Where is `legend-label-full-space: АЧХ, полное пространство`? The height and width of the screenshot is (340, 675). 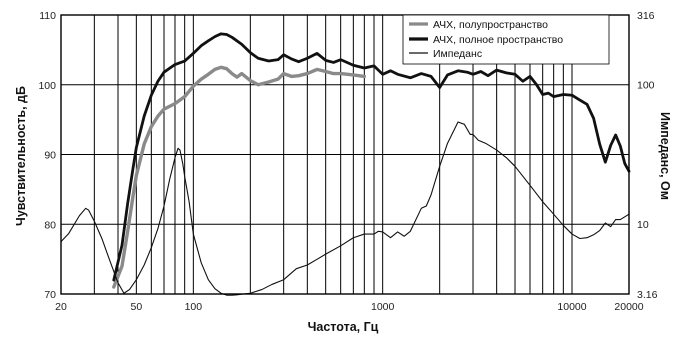
legend-label-full-space: АЧХ, полное пространство is located at coordinates (498, 40).